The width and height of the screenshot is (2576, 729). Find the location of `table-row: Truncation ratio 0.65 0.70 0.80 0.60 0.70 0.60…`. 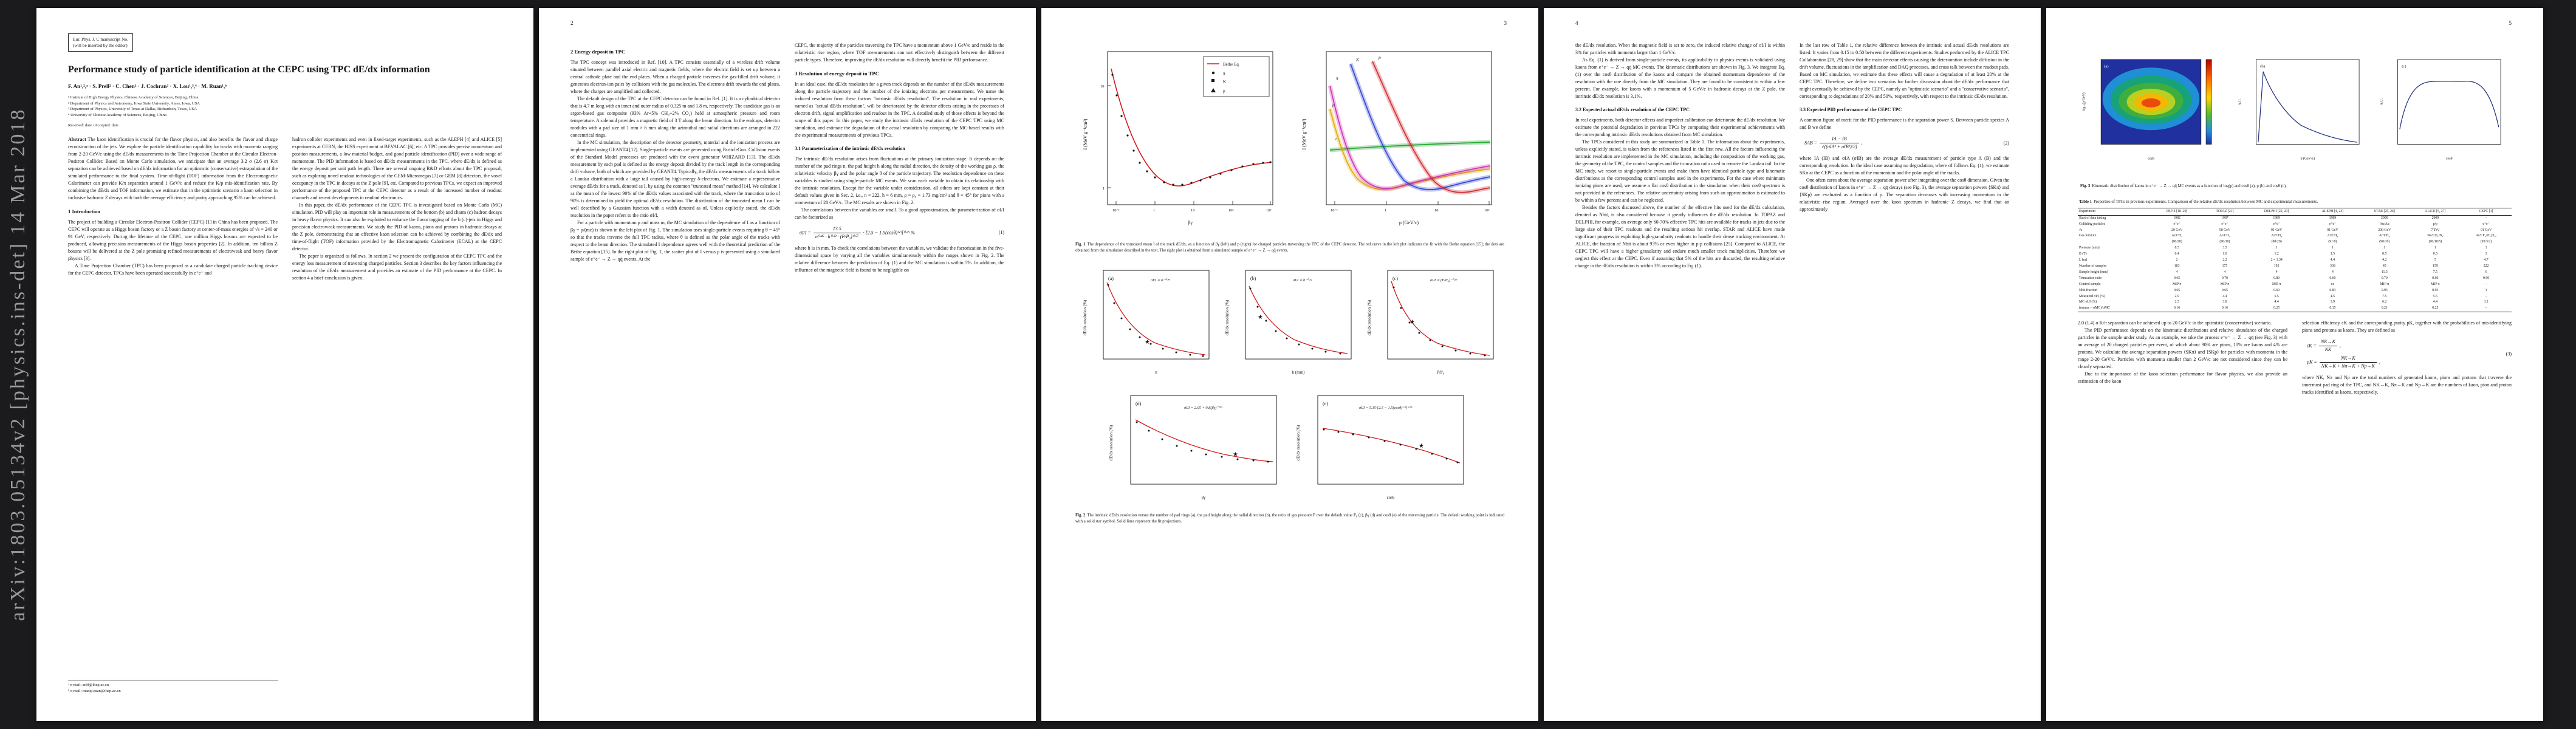

table-row: Truncation ratio 0.65 0.70 0.80 0.60 0.70 0.60… is located at coordinates (2284, 278).